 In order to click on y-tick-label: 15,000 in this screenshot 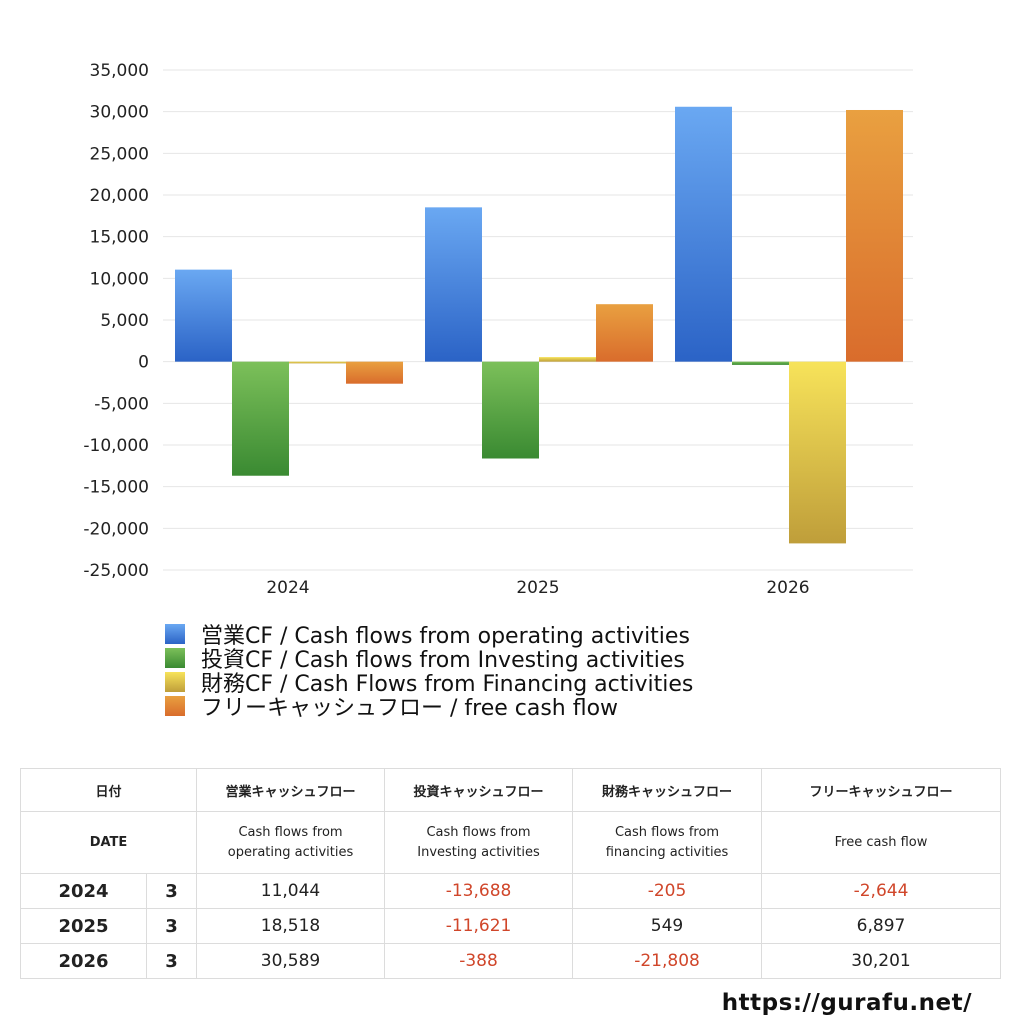, I will do `click(119, 238)`.